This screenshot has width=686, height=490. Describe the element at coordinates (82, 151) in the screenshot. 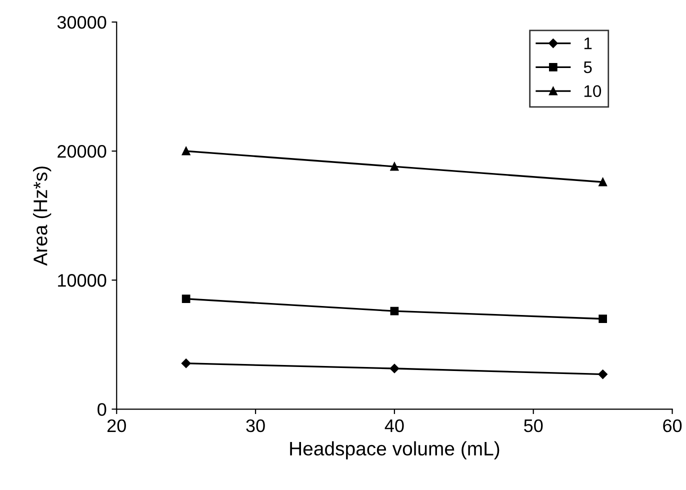

I see `y-tick-label: 20000` at that location.